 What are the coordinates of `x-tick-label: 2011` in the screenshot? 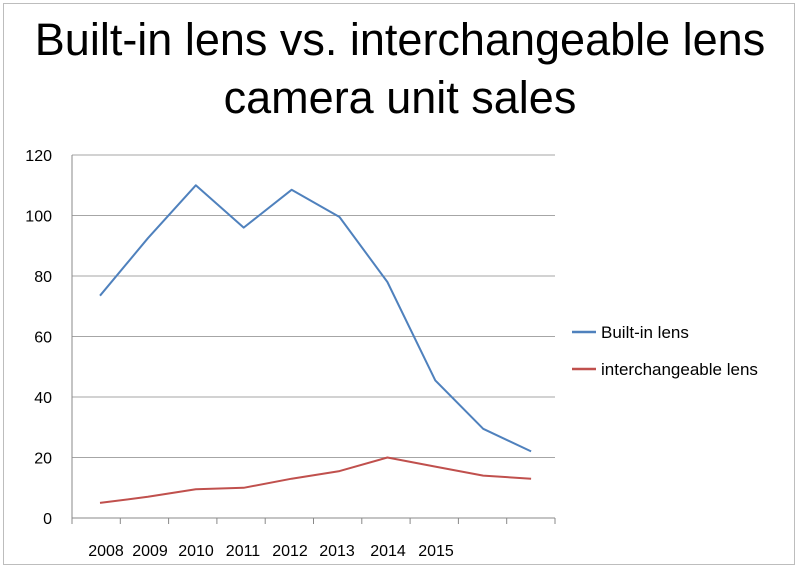 It's located at (243, 551).